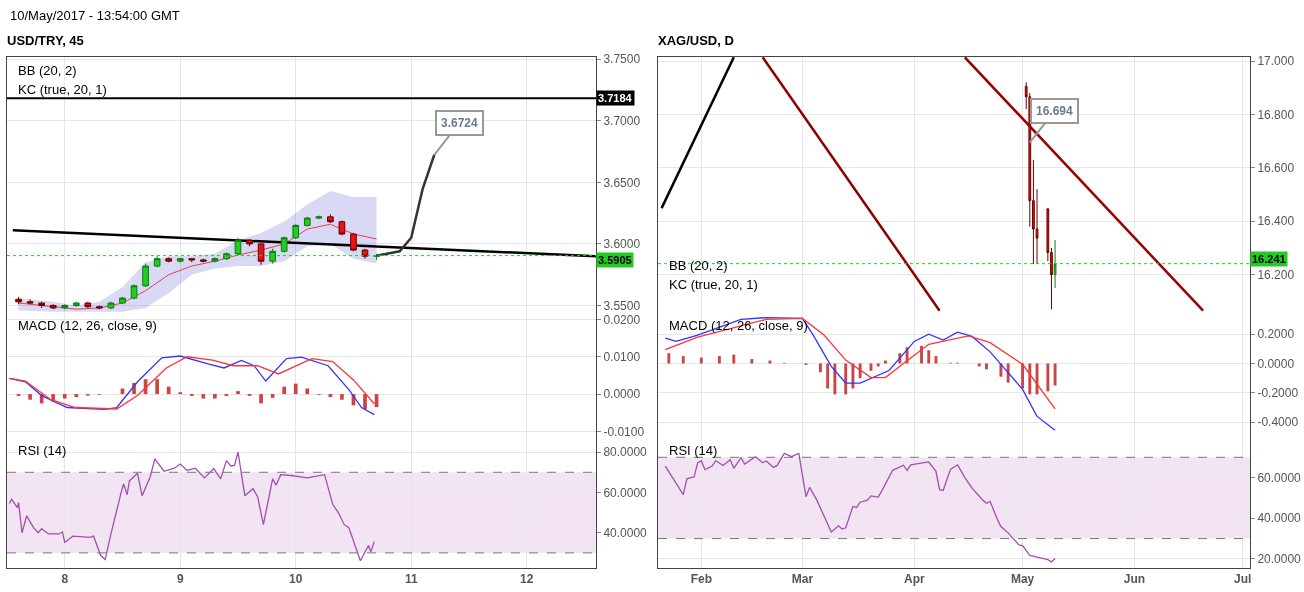  I want to click on y-tick-label: 0.2000, so click(1276, 334).